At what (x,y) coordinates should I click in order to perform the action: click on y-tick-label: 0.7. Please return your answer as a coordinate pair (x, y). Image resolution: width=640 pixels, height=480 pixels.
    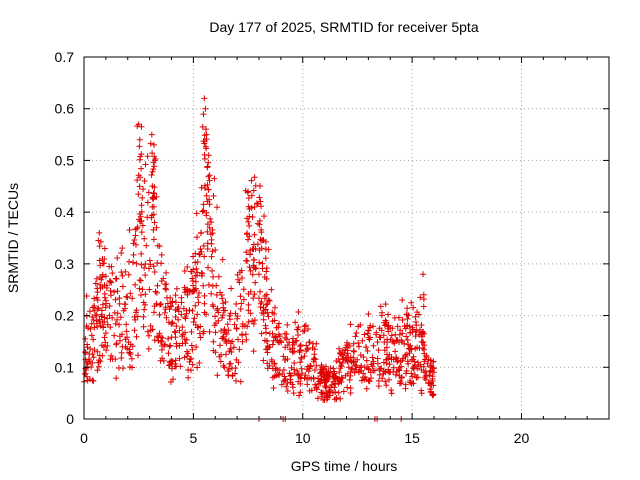
    Looking at the image, I should click on (65, 57).